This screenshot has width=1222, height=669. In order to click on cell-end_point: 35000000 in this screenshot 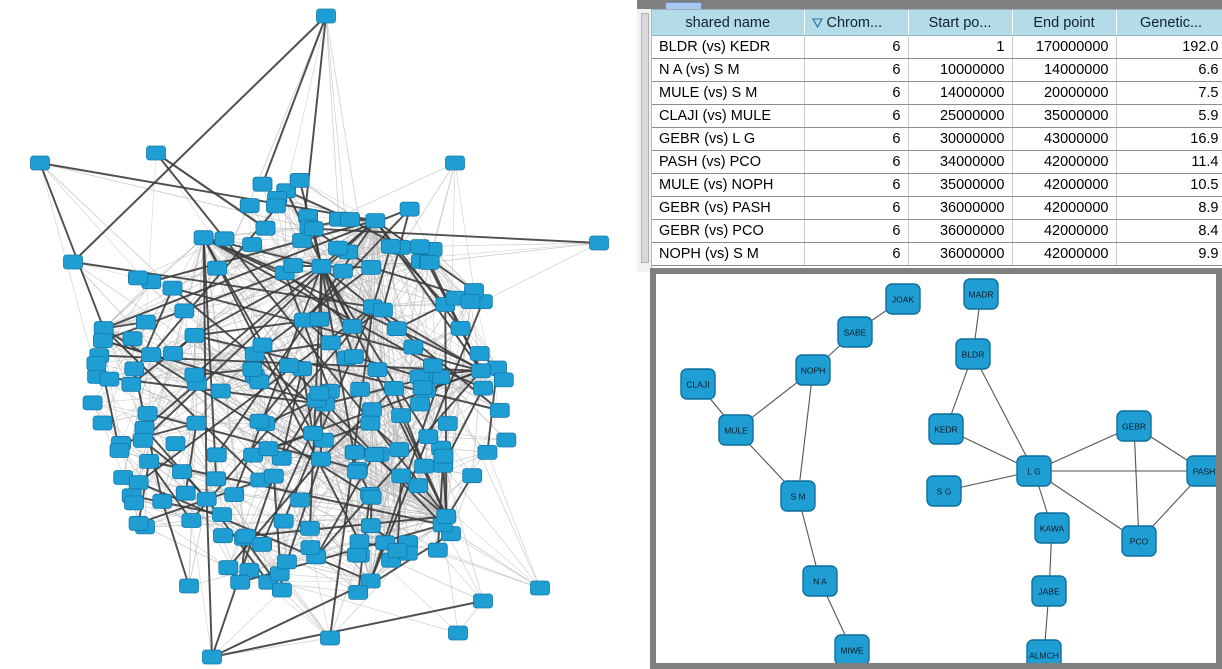, I will do `click(1064, 116)`.